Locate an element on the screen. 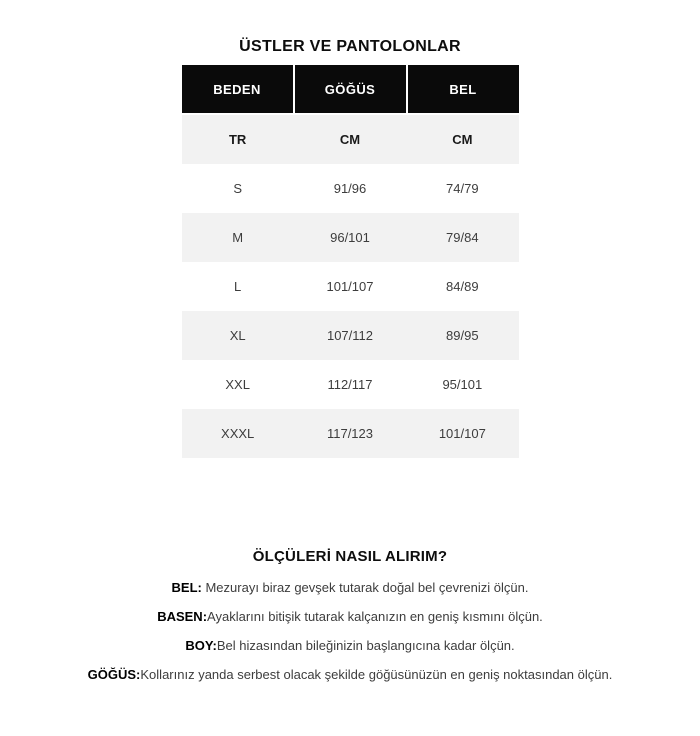  waist-cell: 74/79 is located at coordinates (462, 188).